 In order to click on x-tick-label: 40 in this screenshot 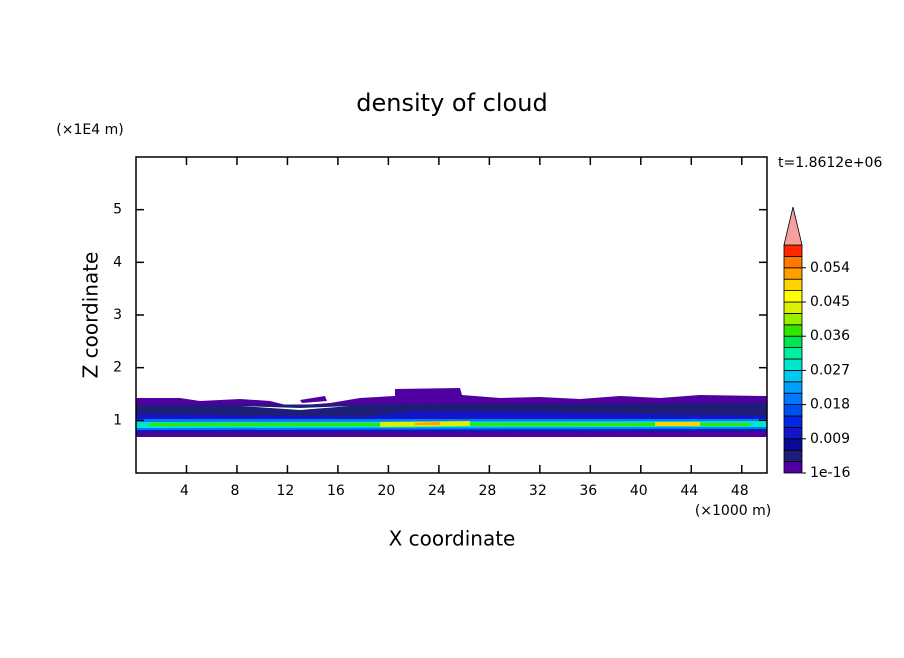, I will do `click(639, 491)`.